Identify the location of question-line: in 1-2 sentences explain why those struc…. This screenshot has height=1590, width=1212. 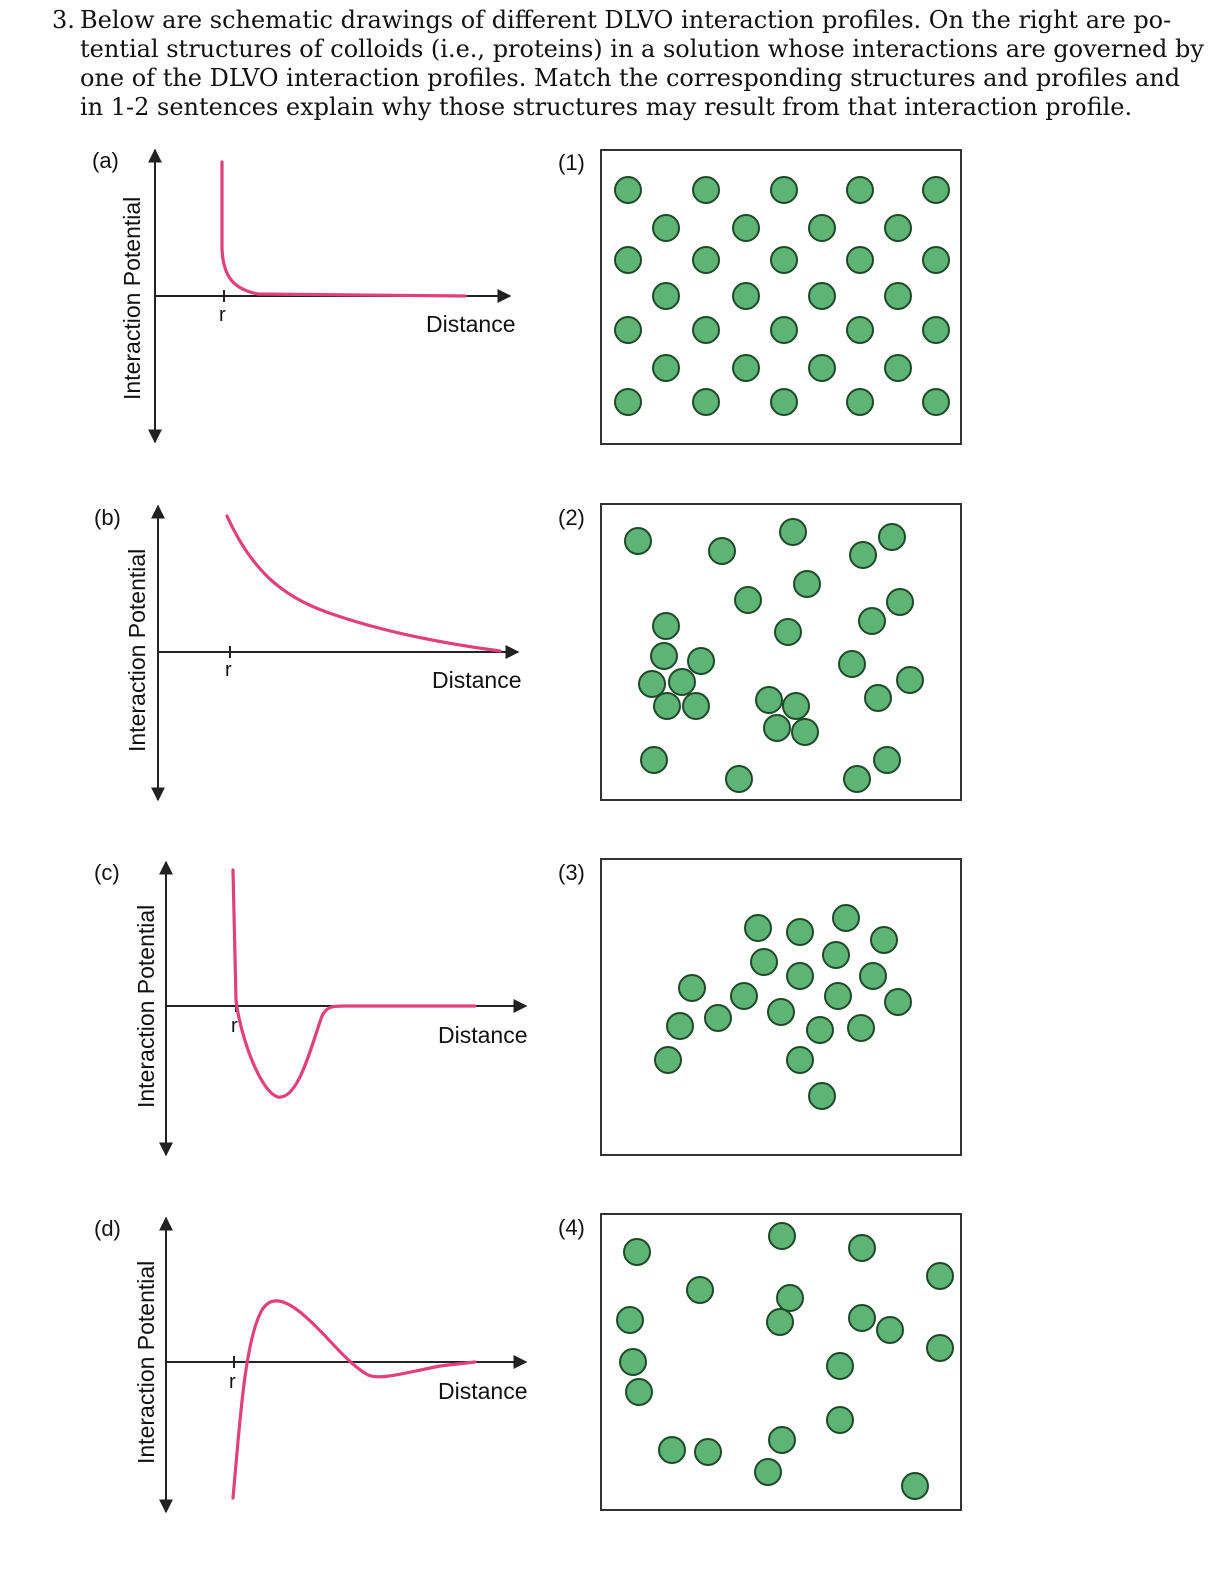
(606, 107).